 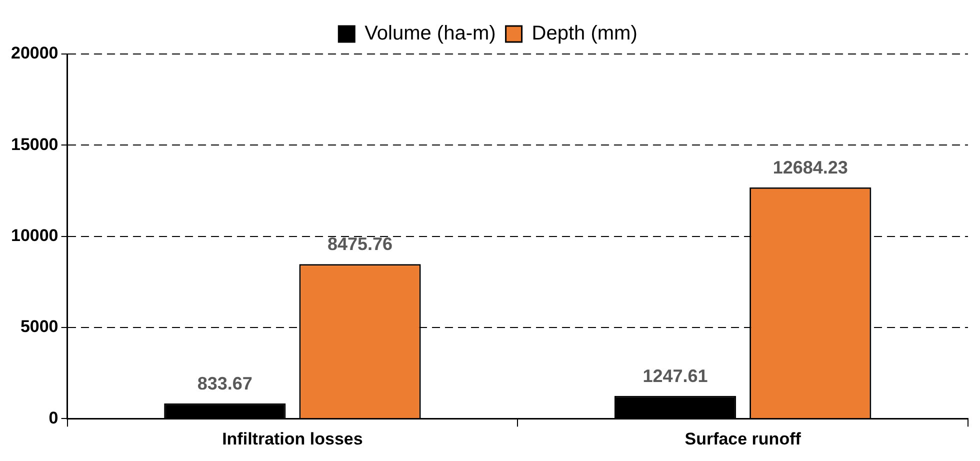 I want to click on x-tick-label: Infiltration losses, so click(x=292, y=438).